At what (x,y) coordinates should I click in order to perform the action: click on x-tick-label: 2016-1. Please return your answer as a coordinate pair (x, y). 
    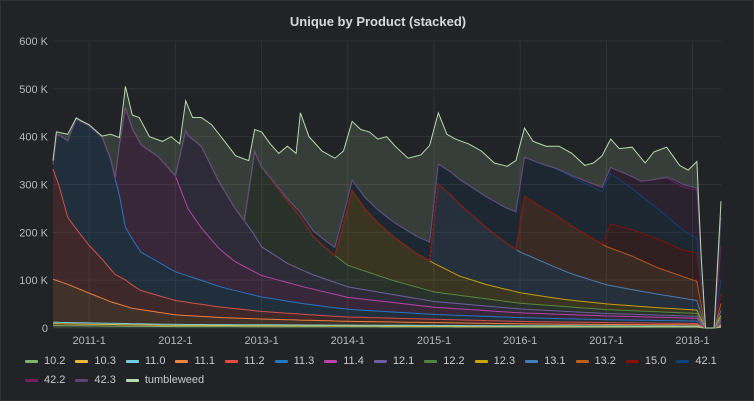
    Looking at the image, I should click on (520, 341).